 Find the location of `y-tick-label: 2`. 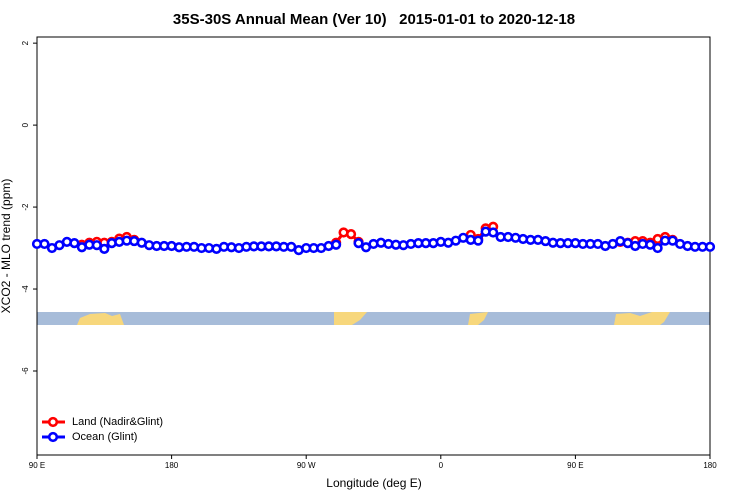

y-tick-label: 2 is located at coordinates (25, 42).